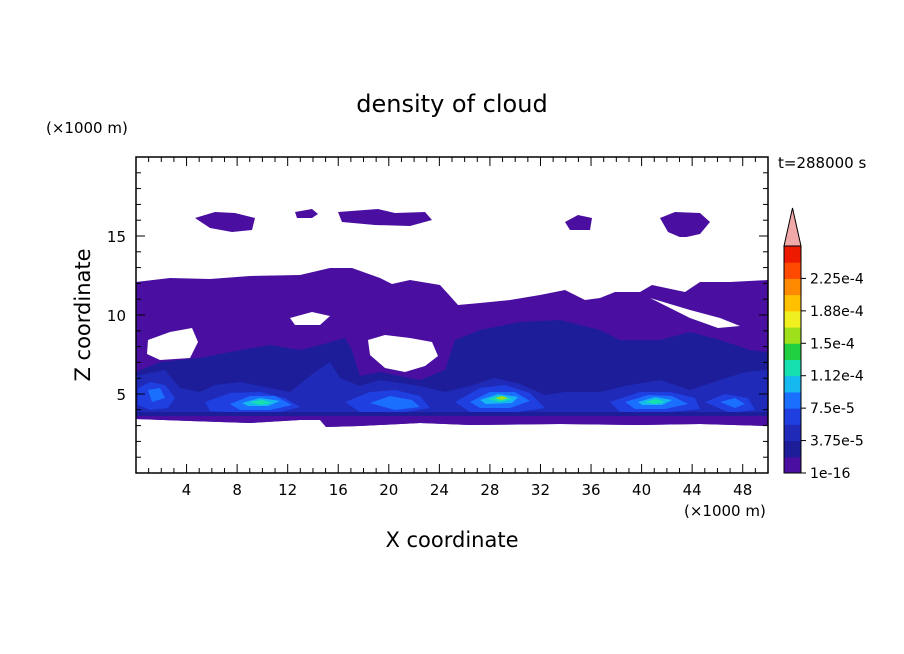 This screenshot has height=654, width=904. I want to click on colorbar-label: 1.12e-4, so click(837, 377).